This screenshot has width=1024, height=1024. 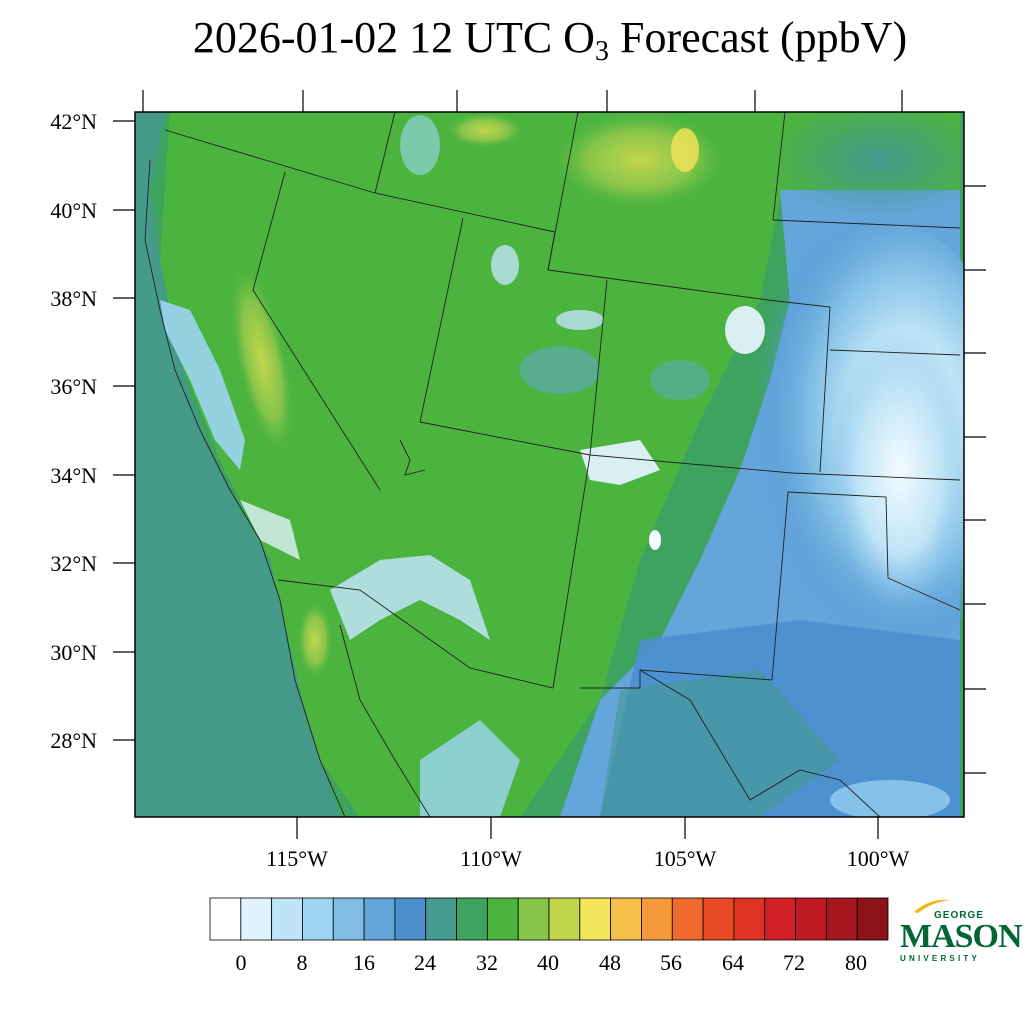 What do you see at coordinates (959, 915) in the screenshot?
I see `logo-george: GEORGE` at bounding box center [959, 915].